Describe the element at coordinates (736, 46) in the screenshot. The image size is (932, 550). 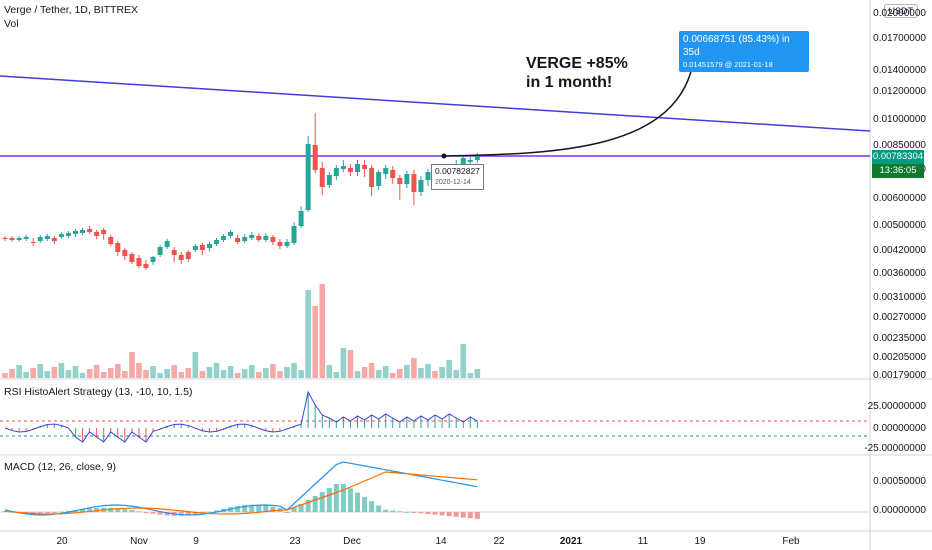
I see `projection-change: 0.00668751 (85.43%) in 35d` at that location.